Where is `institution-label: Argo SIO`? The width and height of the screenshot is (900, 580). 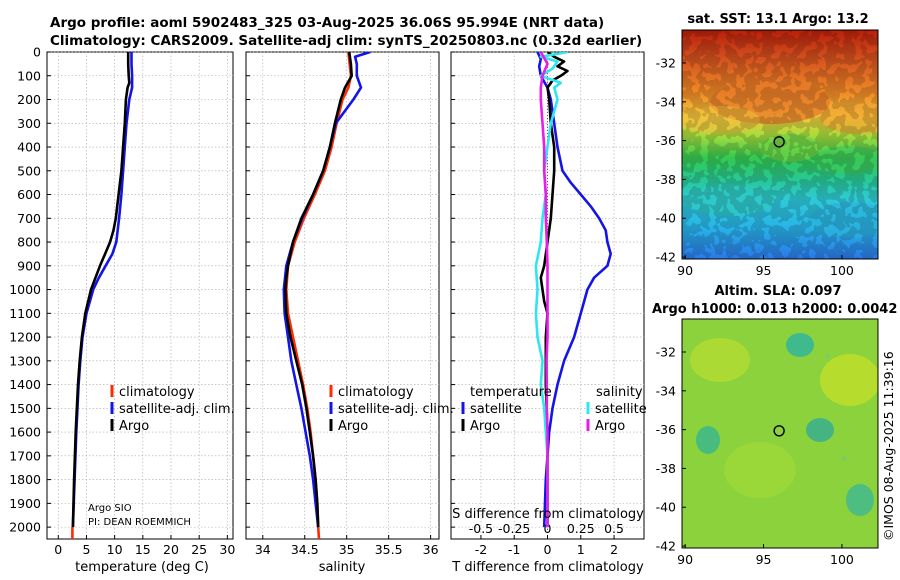 institution-label: Argo SIO is located at coordinates (110, 508).